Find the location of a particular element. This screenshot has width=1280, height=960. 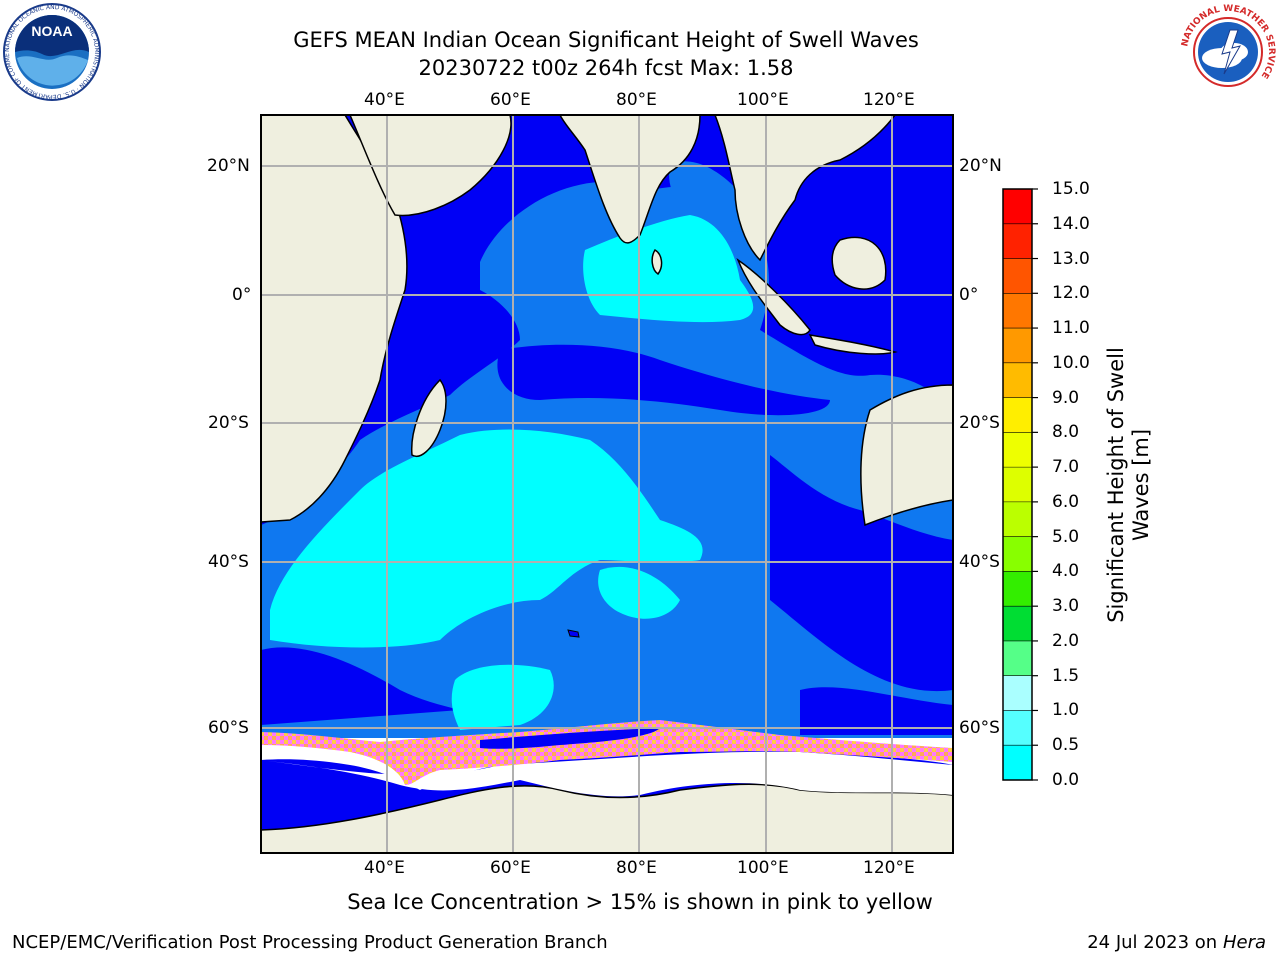

footer-date-text: 24 Jul 2023 on is located at coordinates (1155, 942).